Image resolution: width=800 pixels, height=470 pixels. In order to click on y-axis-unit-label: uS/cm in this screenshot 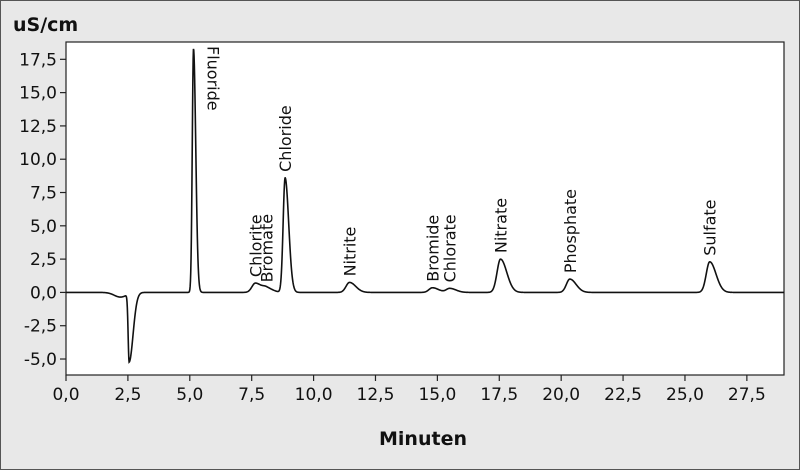, I will do `click(45, 25)`.